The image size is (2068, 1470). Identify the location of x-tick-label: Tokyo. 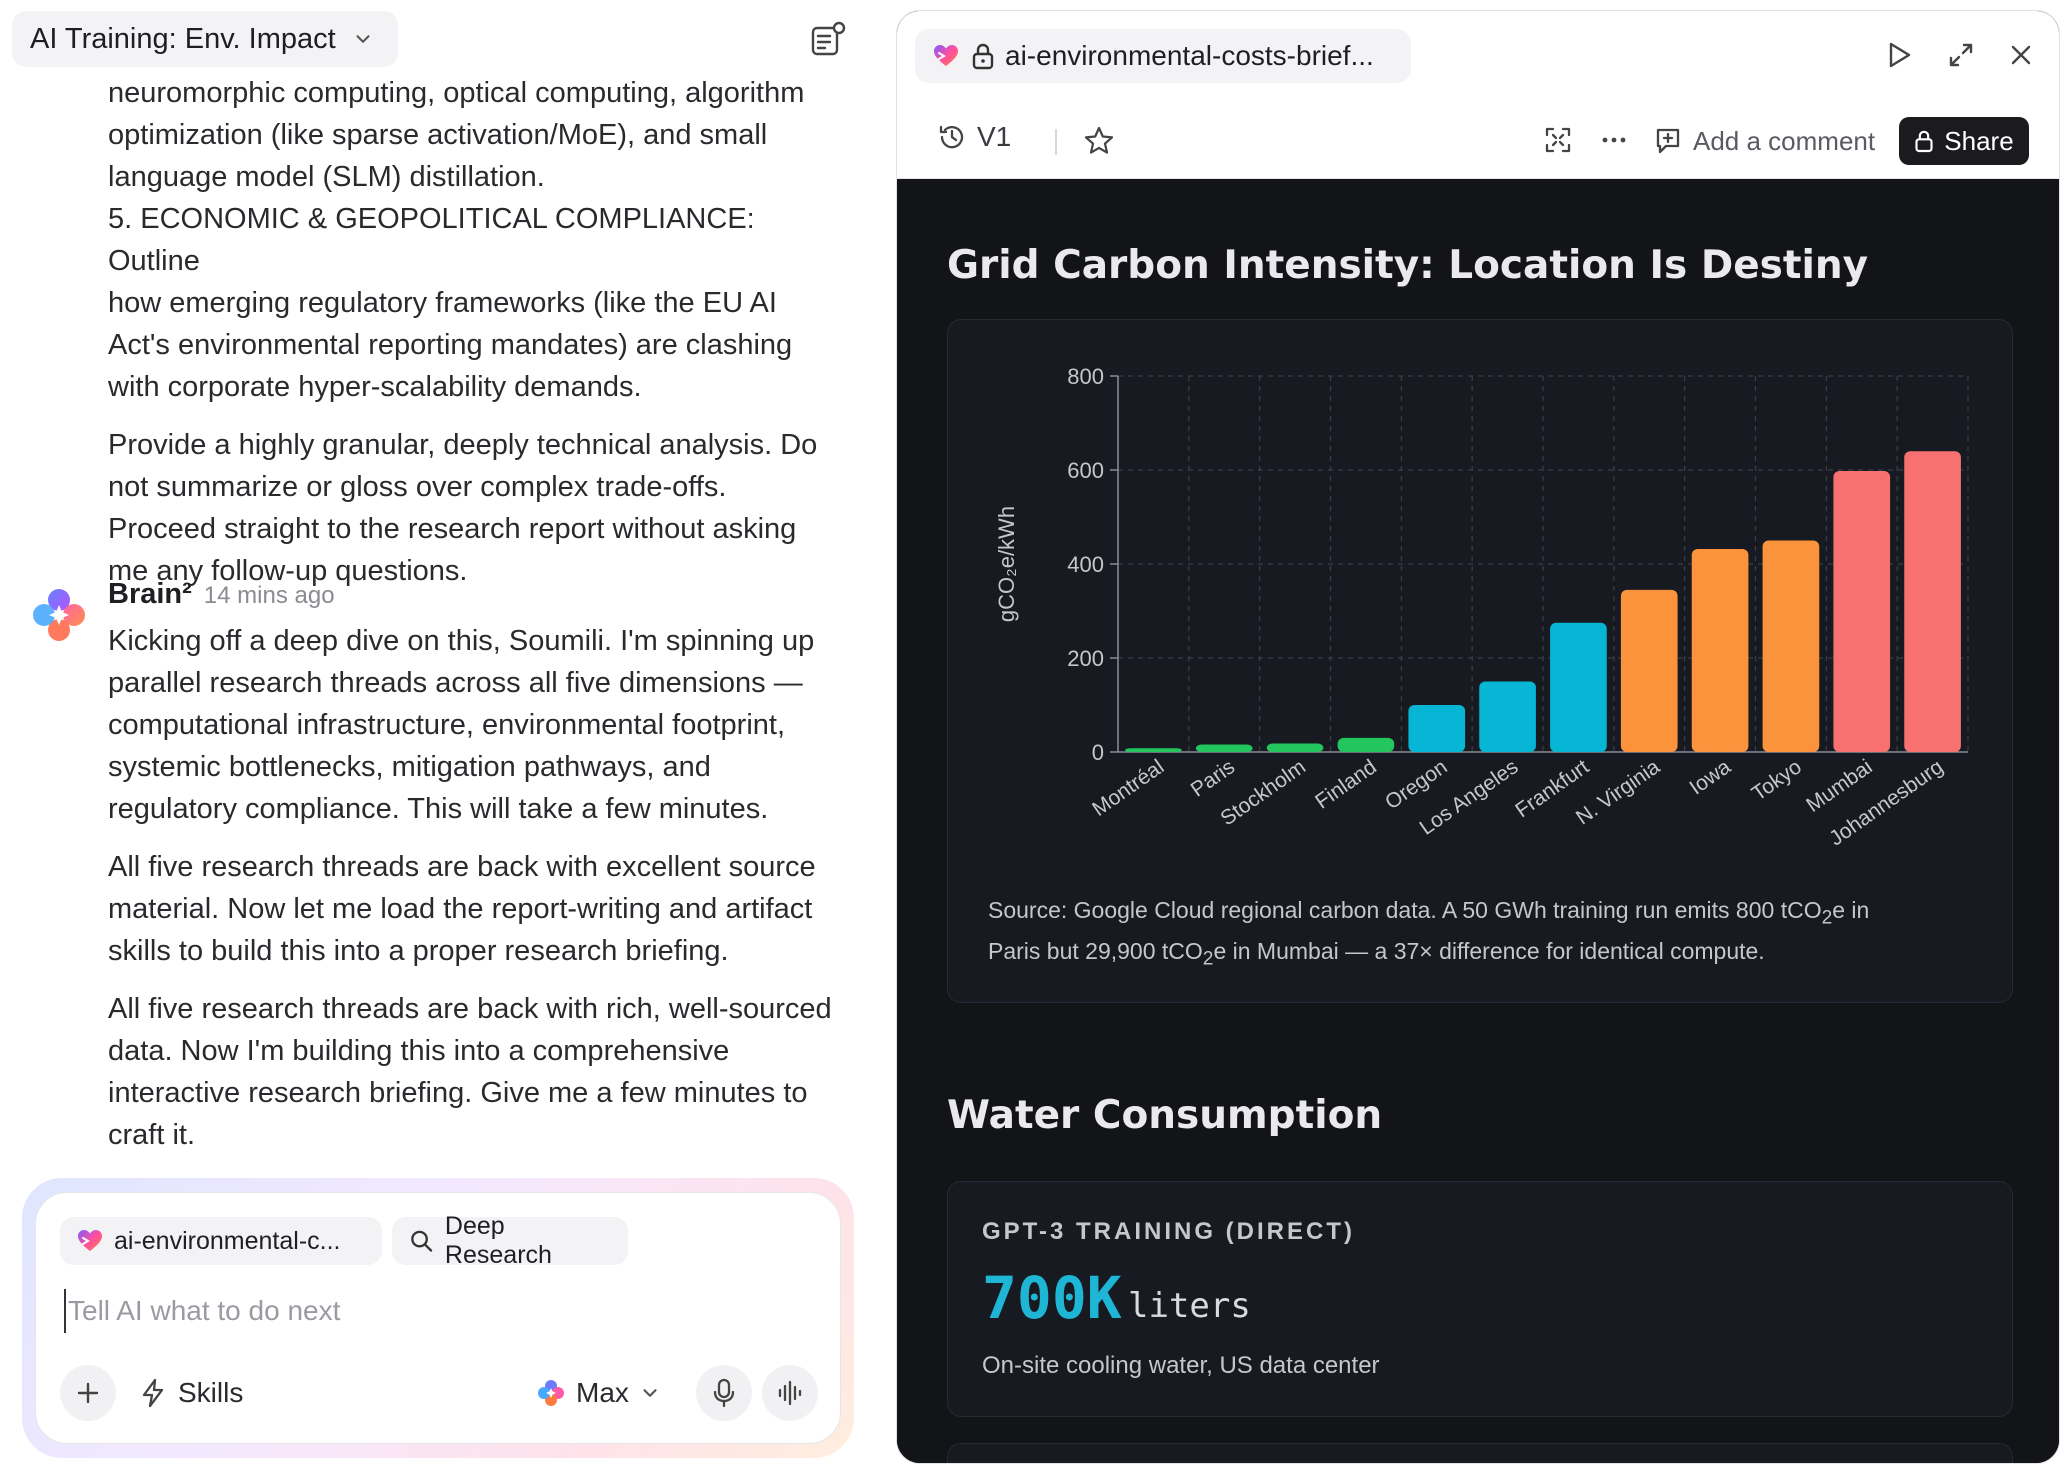
(1777, 780).